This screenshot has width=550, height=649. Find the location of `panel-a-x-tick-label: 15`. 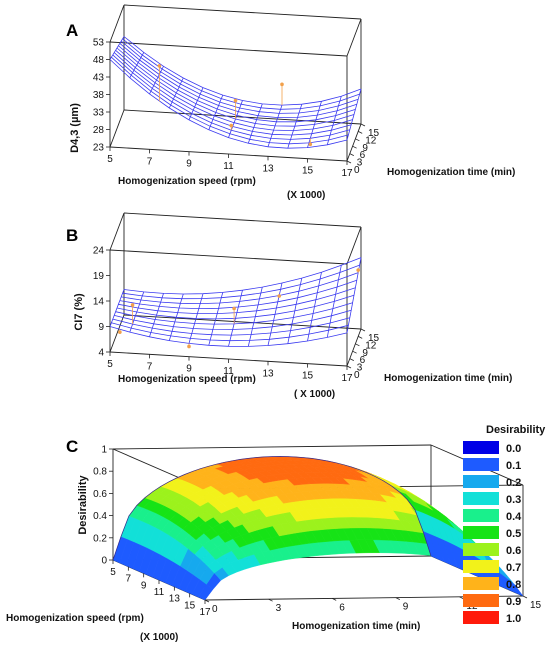

panel-a-x-tick-label: 15 is located at coordinates (308, 171).